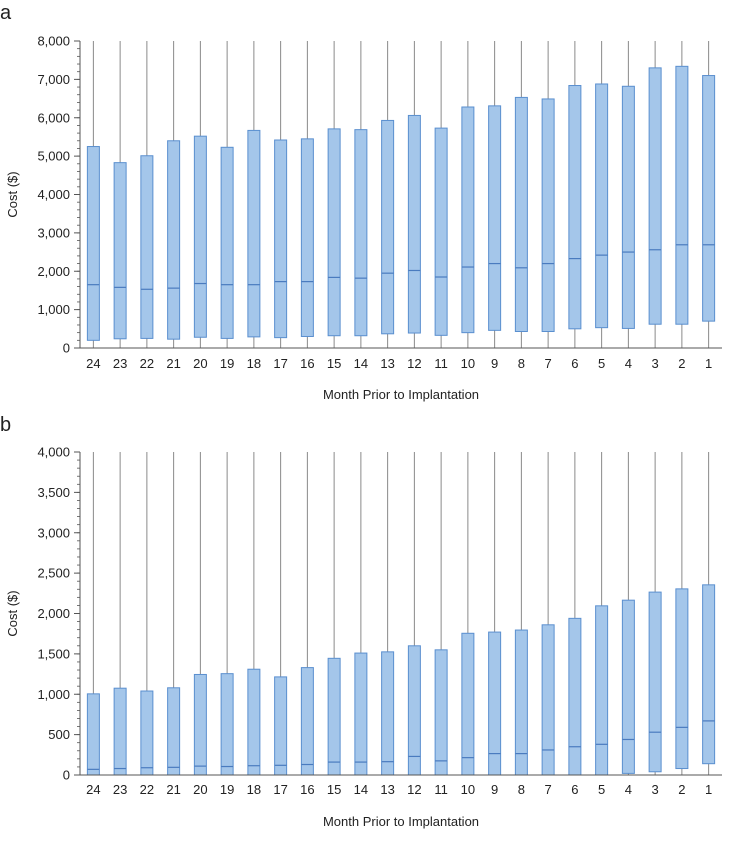  Describe the element at coordinates (401, 394) in the screenshot. I see `panel-a-x-axis-label: Month Prior to Implantation` at that location.